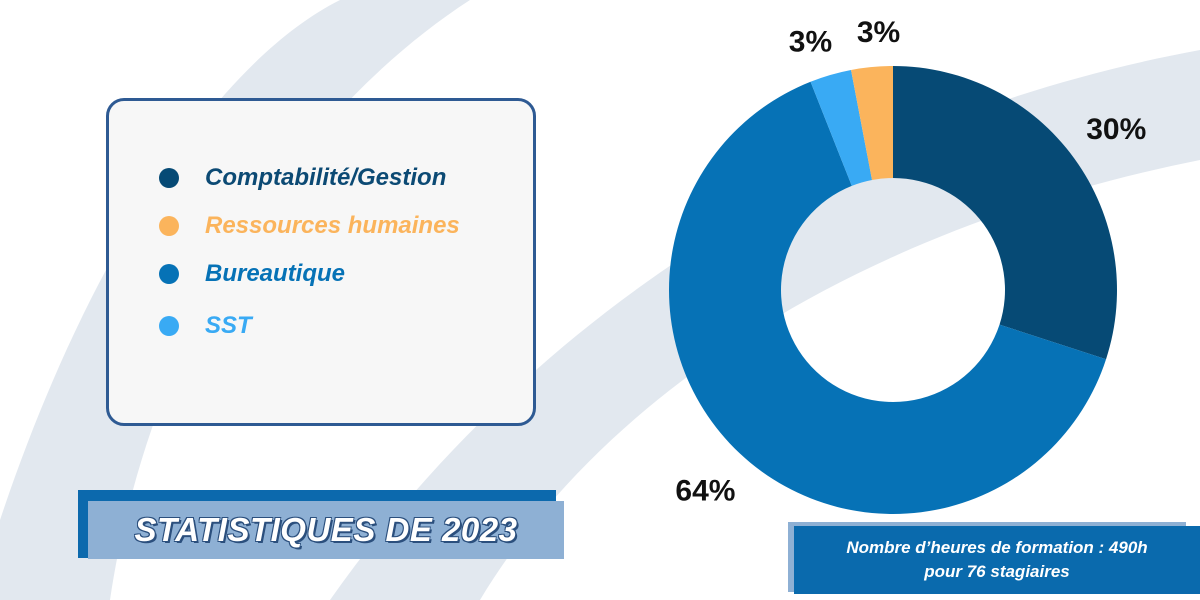 Image resolution: width=1200 pixels, height=600 pixels. I want to click on title-banner-panel: STATISTIQUES DE 2023, so click(326, 530).